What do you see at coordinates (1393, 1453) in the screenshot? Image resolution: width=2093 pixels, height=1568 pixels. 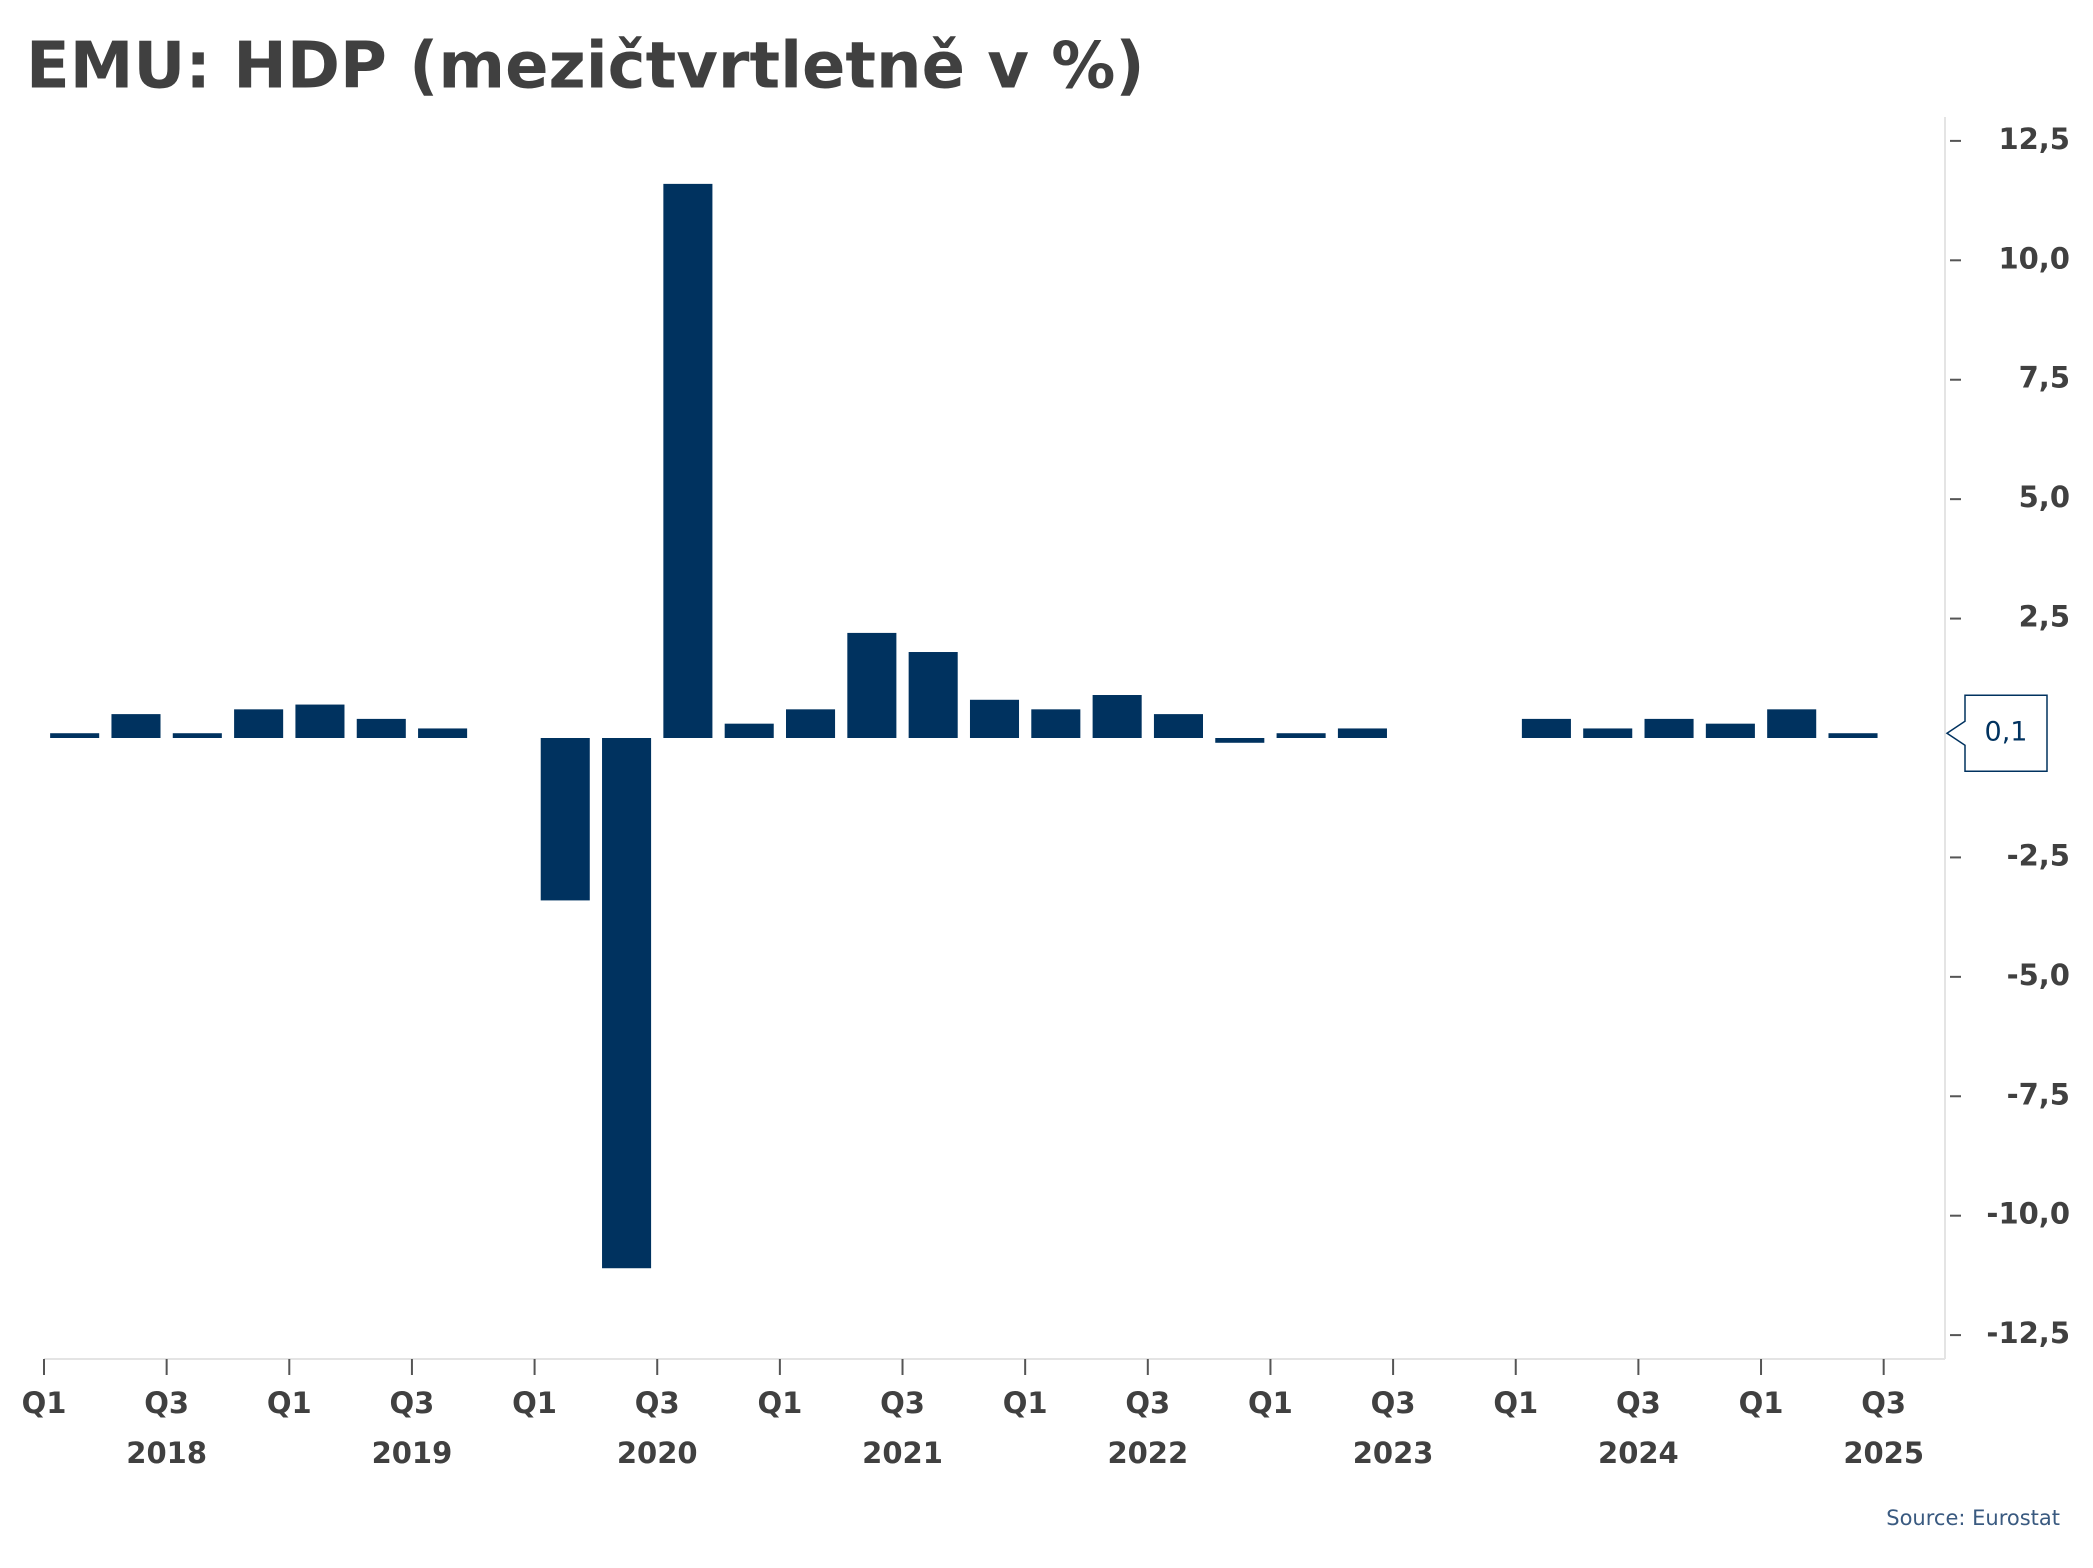 I see `year-label: 2023` at bounding box center [1393, 1453].